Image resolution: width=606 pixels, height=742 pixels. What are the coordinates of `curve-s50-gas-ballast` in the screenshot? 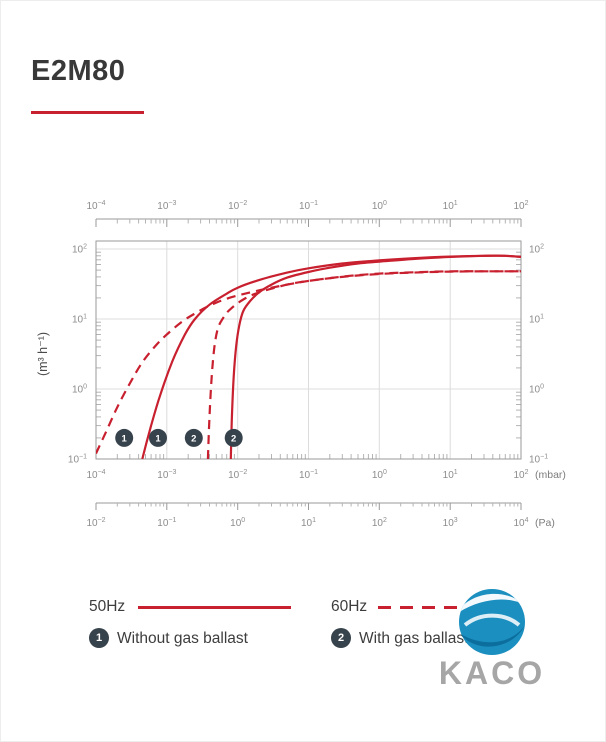 It's located at (375, 357).